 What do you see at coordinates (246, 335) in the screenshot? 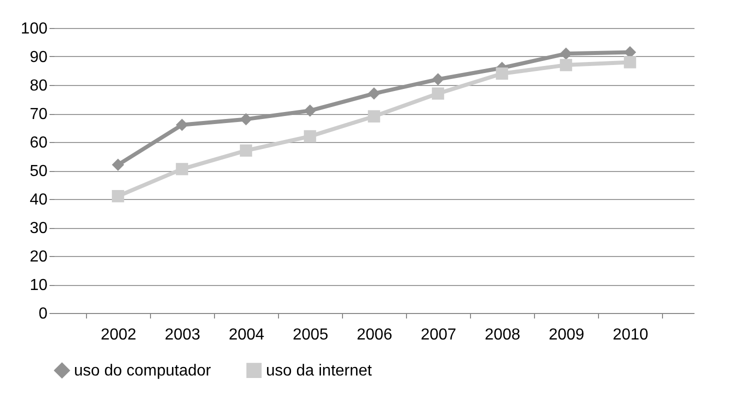
I see `x-tick-label: 2004` at bounding box center [246, 335].